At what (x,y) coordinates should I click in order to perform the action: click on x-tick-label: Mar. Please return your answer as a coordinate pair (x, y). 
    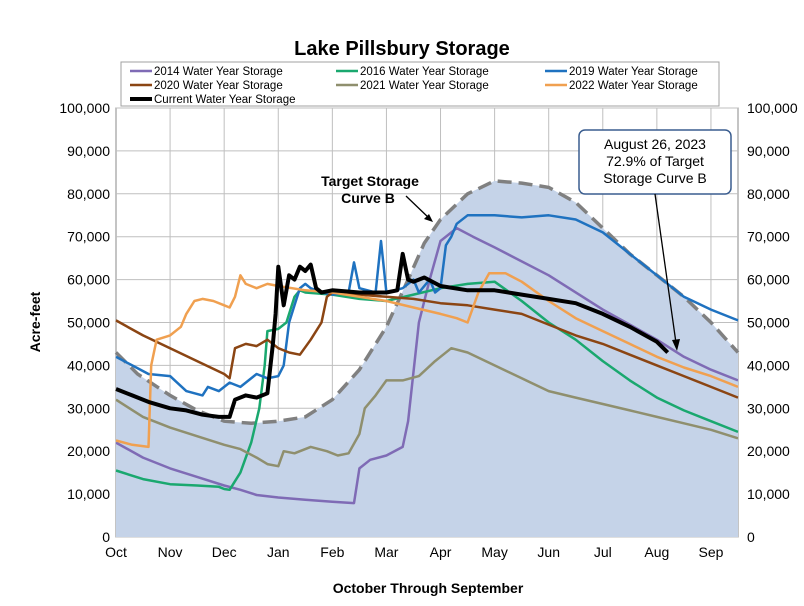
    Looking at the image, I should click on (386, 552).